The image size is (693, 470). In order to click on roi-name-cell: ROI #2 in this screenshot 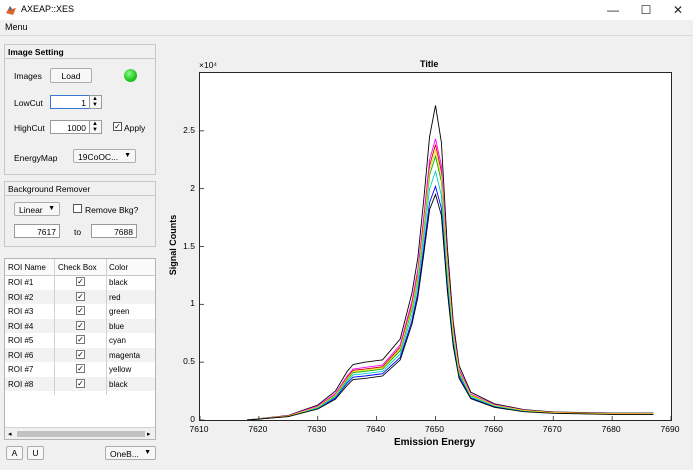, I will do `click(21, 297)`.